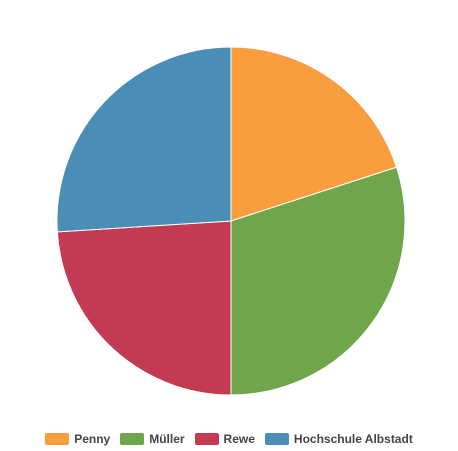 The image size is (458, 451). I want to click on legend-label: Müller, so click(167, 439).